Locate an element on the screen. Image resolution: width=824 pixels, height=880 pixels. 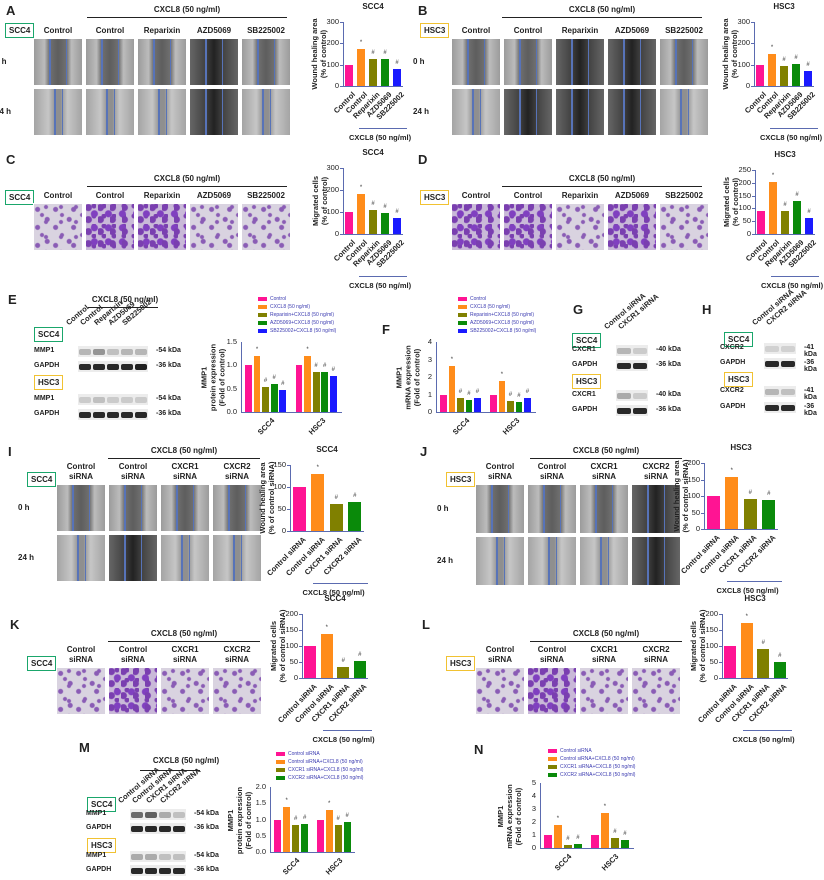
y-tick: 0 is located at coordinates (336, 233).